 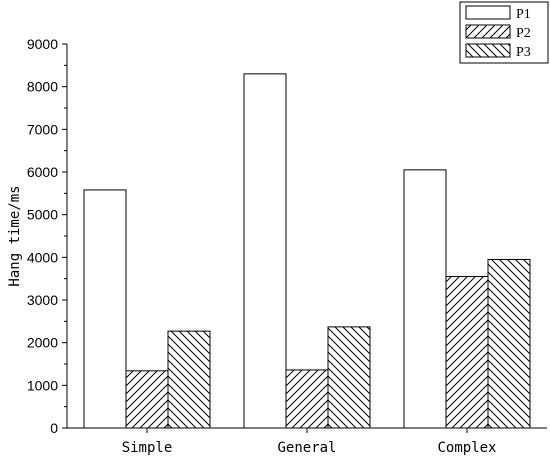 I want to click on bar-p3-simple, so click(x=189, y=379).